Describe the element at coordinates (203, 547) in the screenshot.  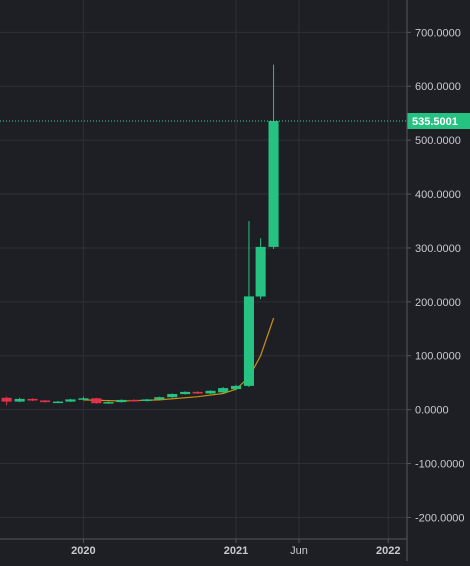
I see `x-axis: 2020 2021 Jun 2022` at that location.